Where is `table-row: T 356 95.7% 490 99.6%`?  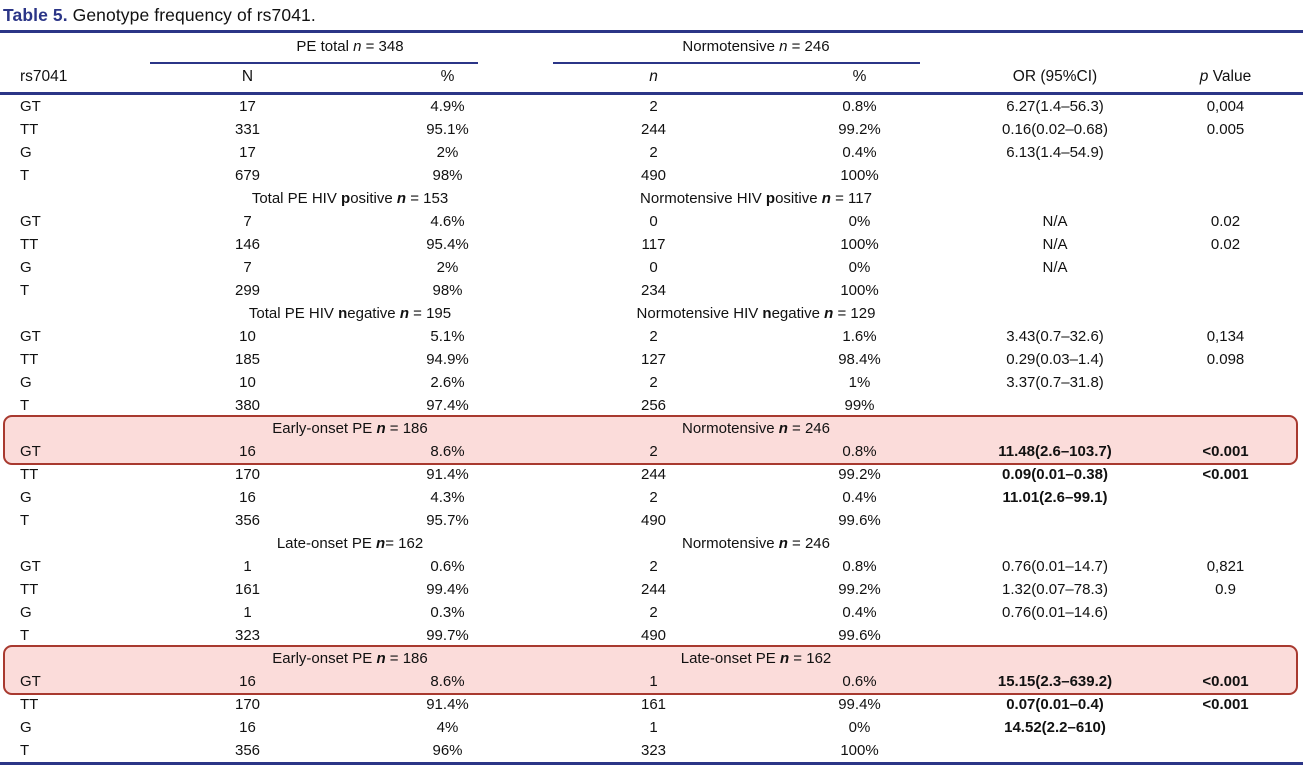 table-row: T 356 95.7% 490 99.6% is located at coordinates (651, 520).